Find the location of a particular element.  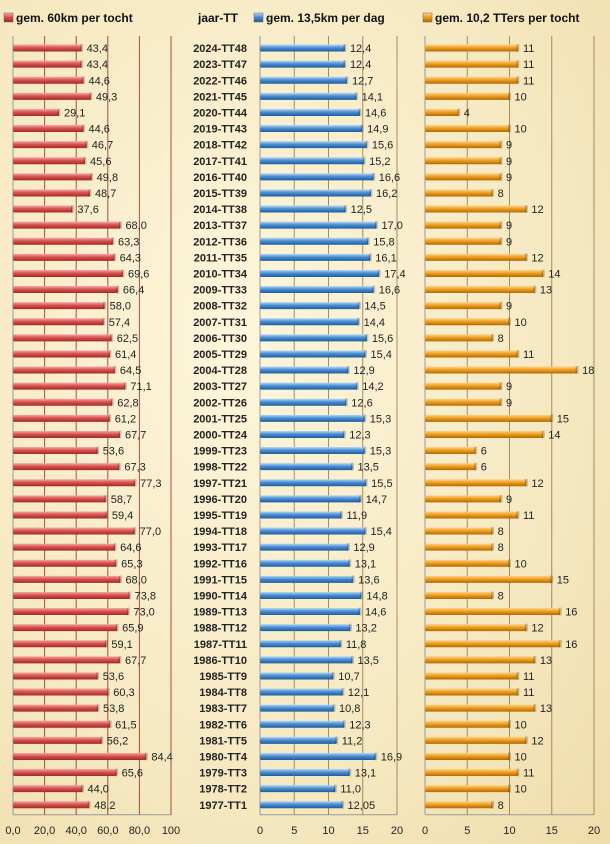

legend-label-0: gem. 60km per tocht is located at coordinates (74, 18).